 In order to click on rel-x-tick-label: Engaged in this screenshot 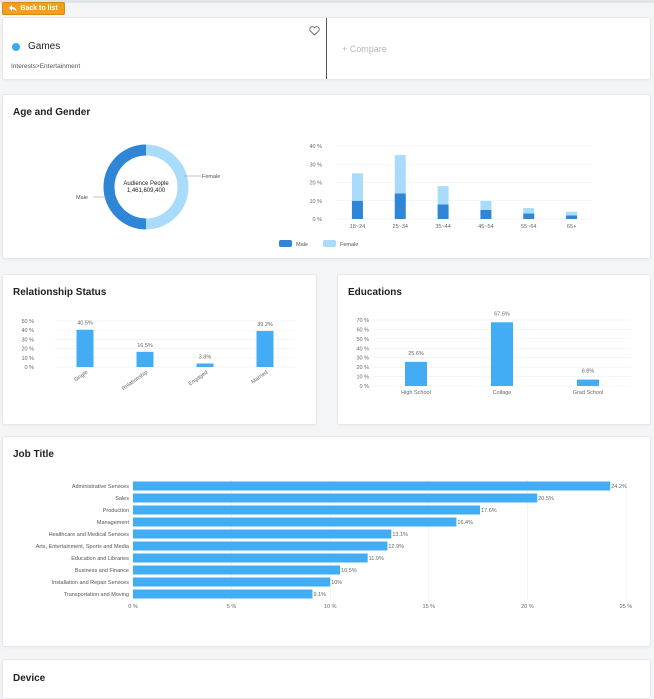, I will do `click(198, 379)`.